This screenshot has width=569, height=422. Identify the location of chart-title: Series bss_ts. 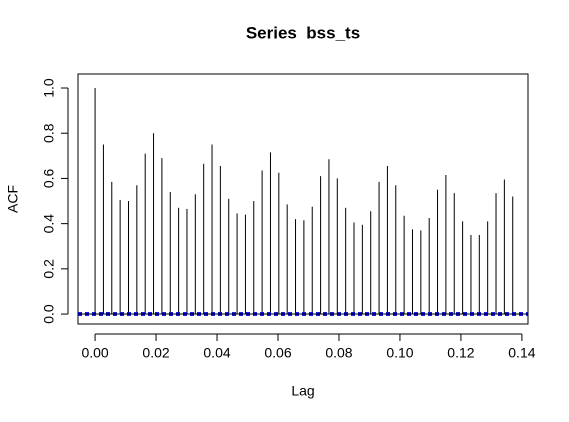
(303, 32).